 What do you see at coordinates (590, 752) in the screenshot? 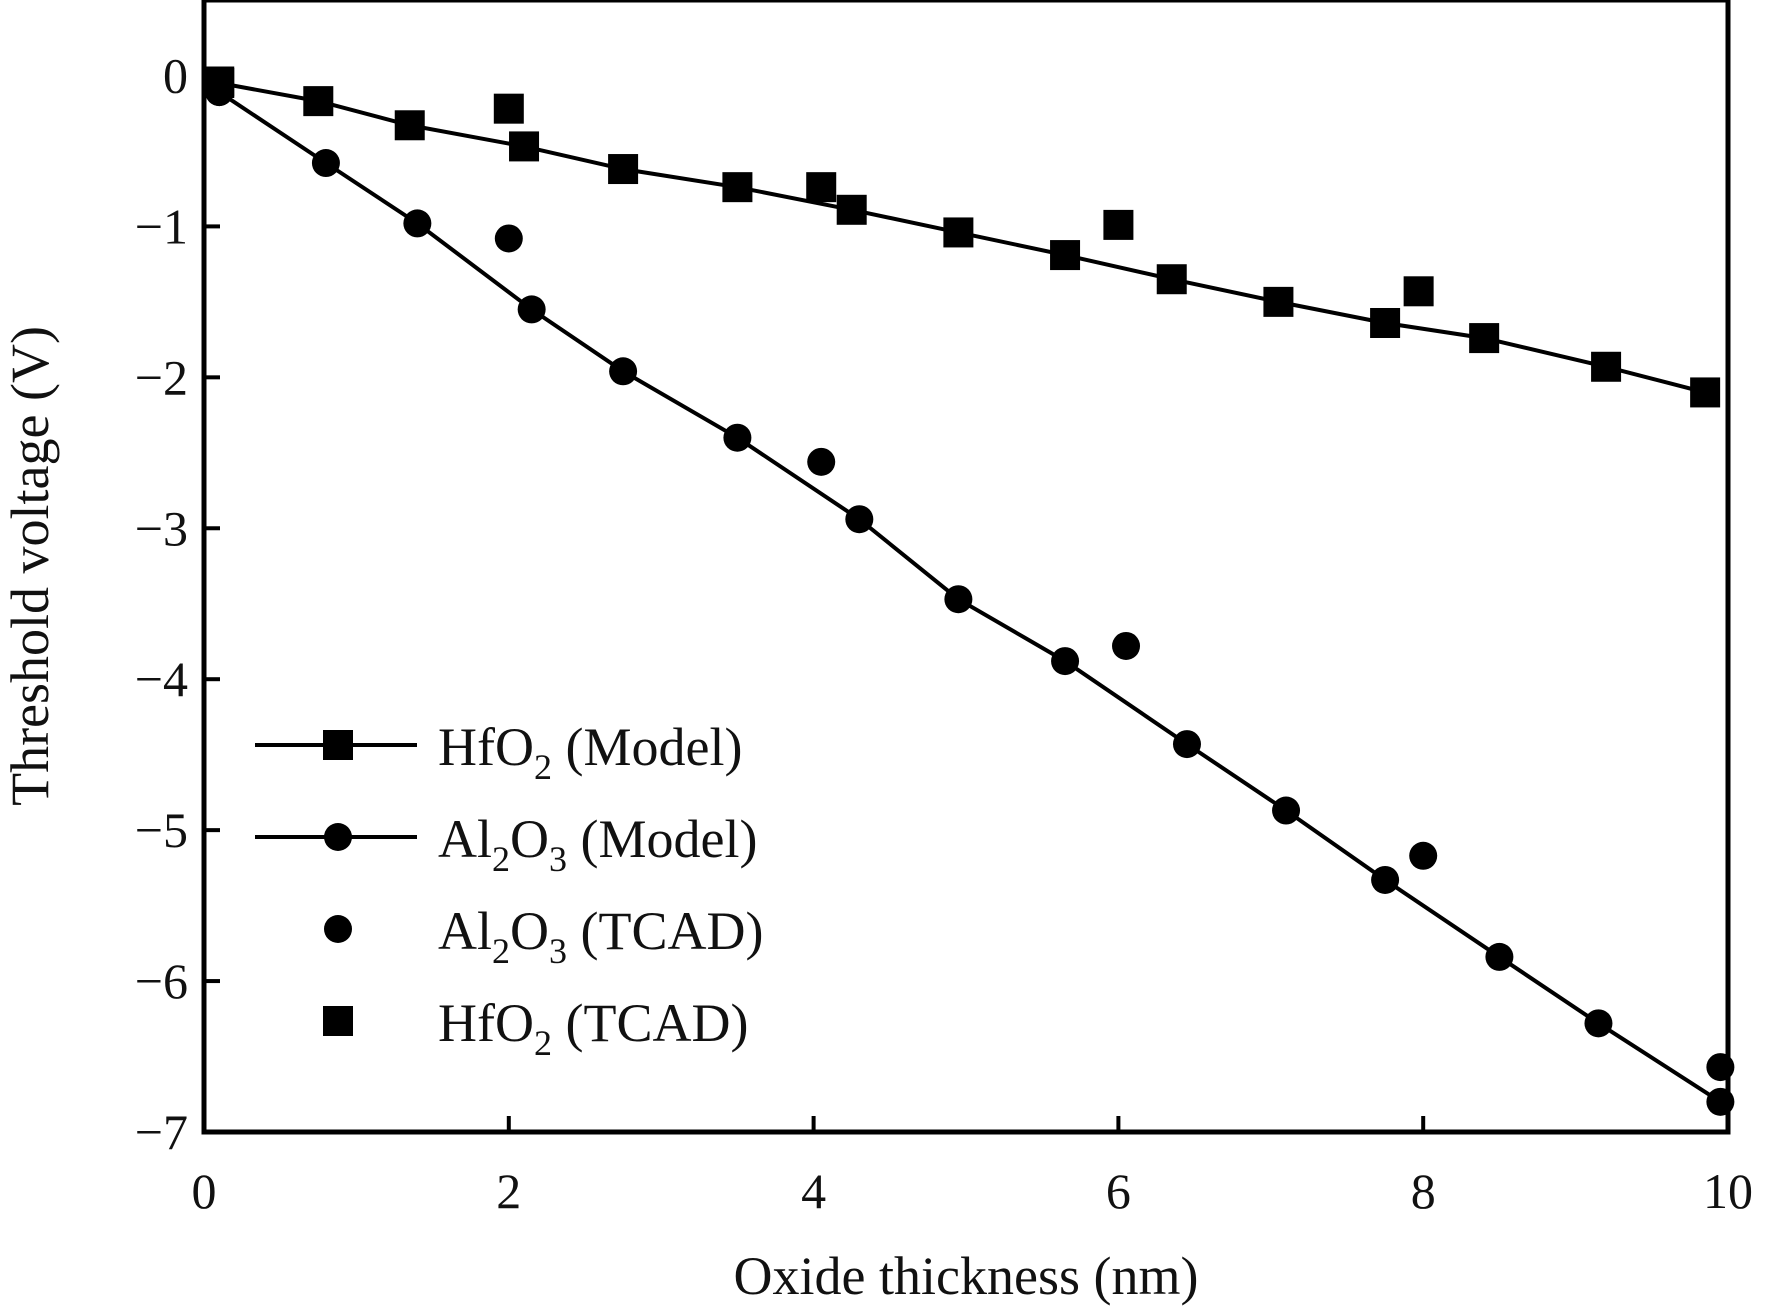
I see `legend-label: HfO2 (Model)` at bounding box center [590, 752].